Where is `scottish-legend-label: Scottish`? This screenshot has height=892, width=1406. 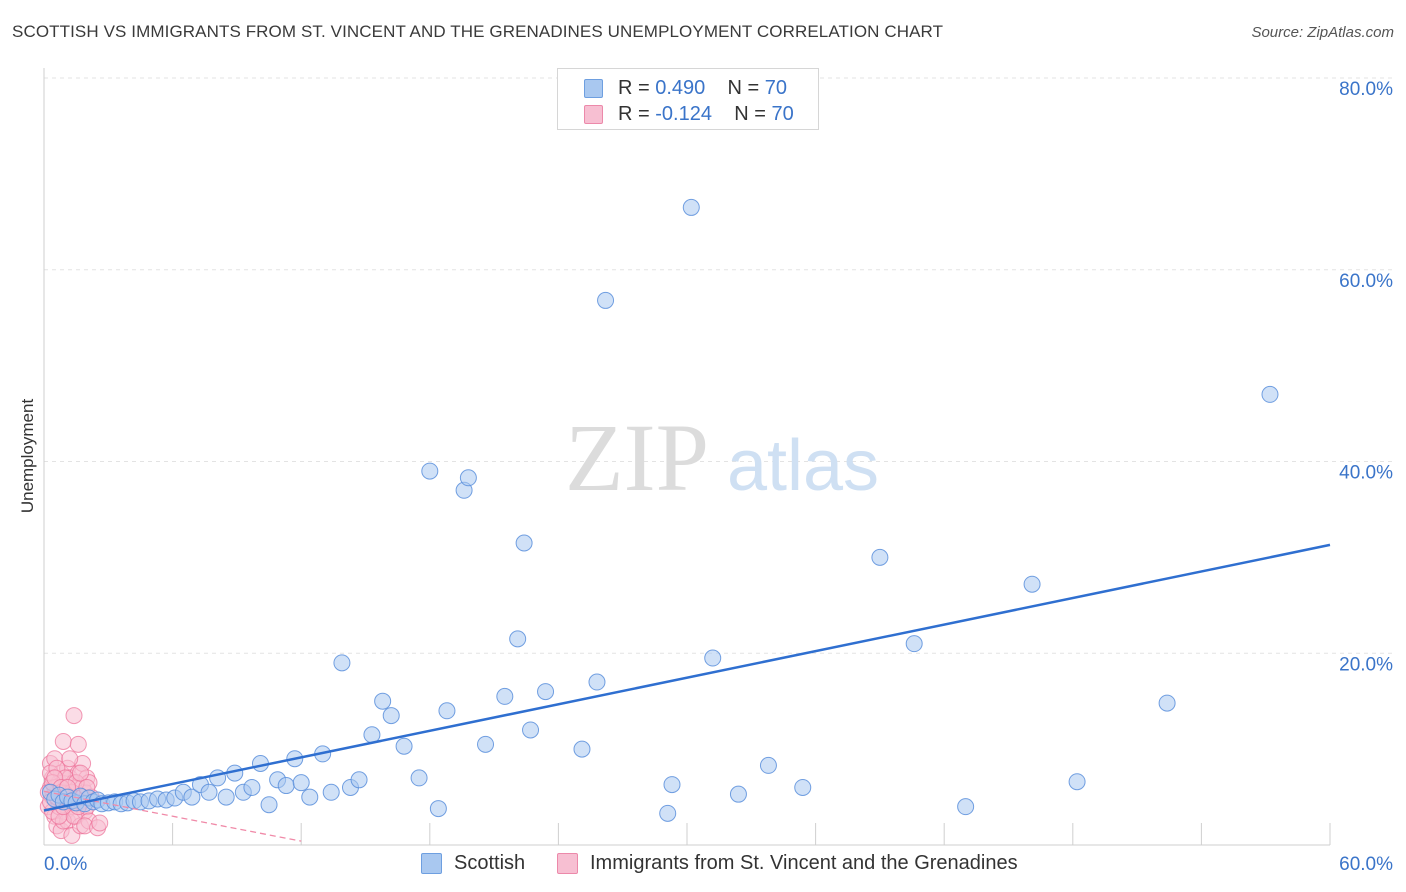 scottish-legend-label: Scottish is located at coordinates (490, 863).